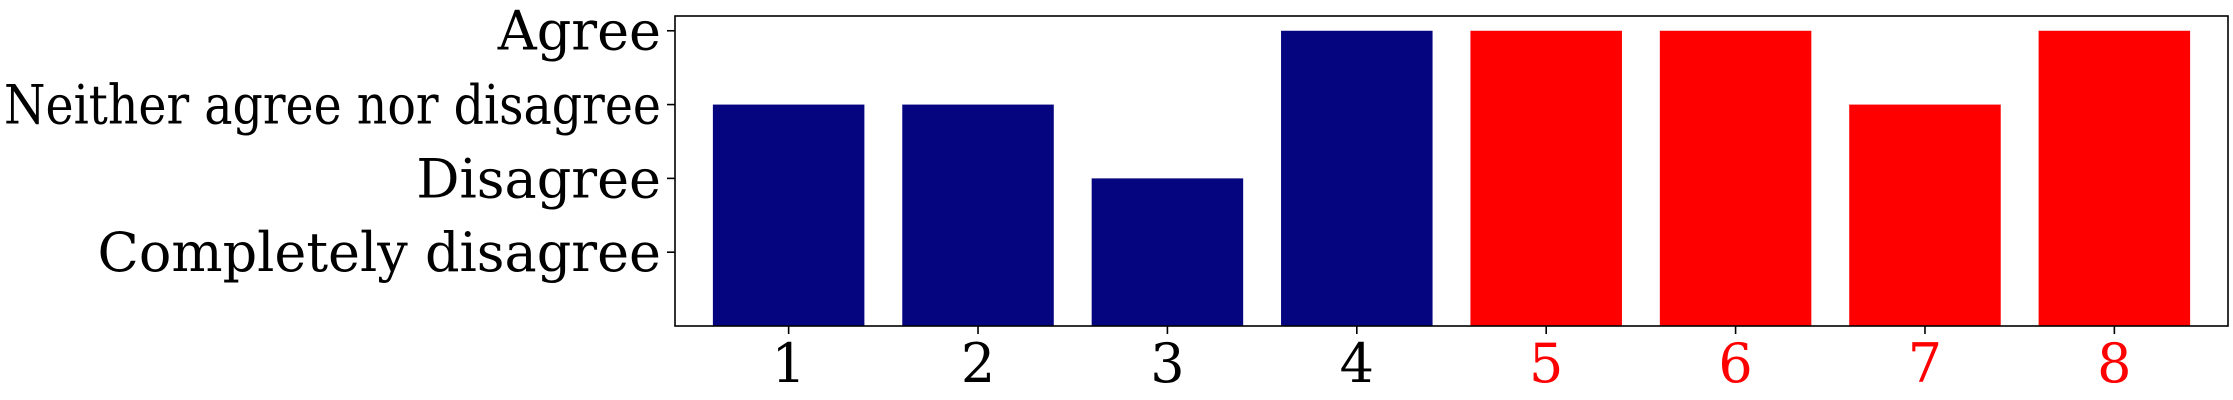 This screenshot has height=400, width=2233. I want to click on y-tick-label-2: Disagree, so click(538, 178).